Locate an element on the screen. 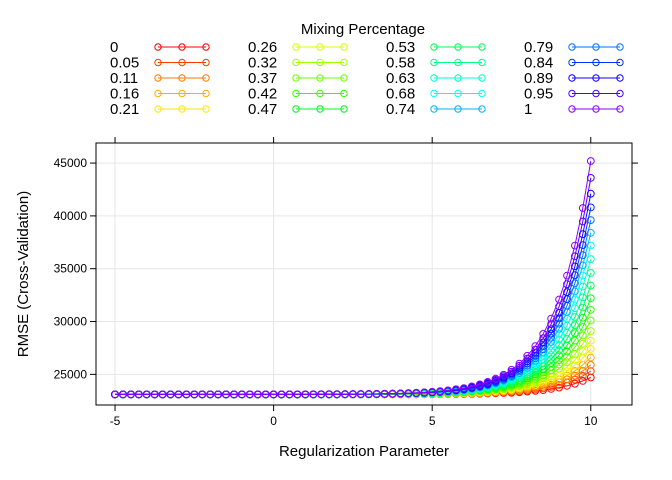  legend-label: 0.89 is located at coordinates (538, 78).